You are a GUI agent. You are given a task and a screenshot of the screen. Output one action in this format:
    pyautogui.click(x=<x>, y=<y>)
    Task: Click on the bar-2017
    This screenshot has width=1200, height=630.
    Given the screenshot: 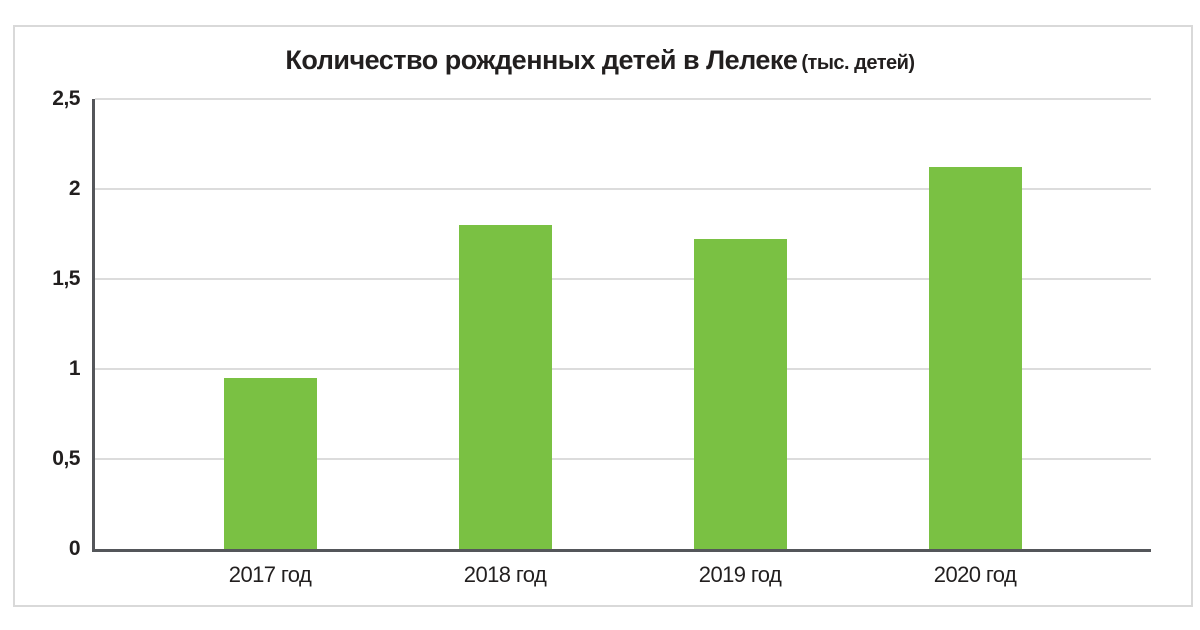 What is the action you would take?
    pyautogui.click(x=270, y=463)
    